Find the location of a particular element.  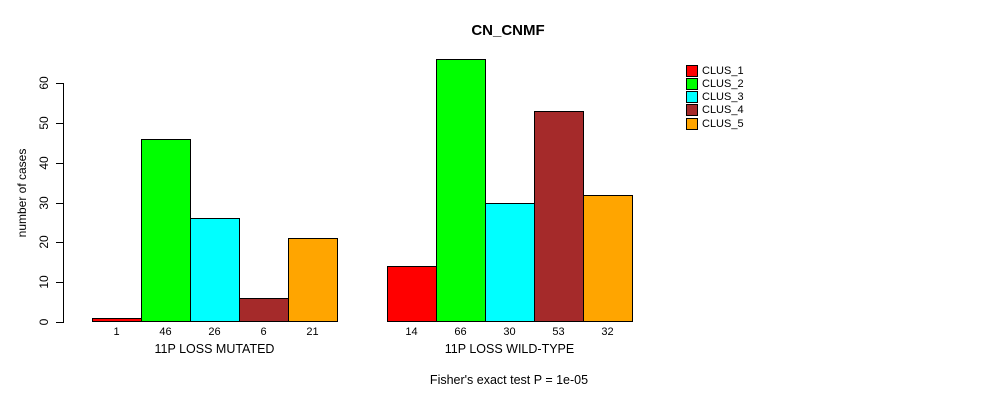

bar-value-label: 26 is located at coordinates (214, 332).